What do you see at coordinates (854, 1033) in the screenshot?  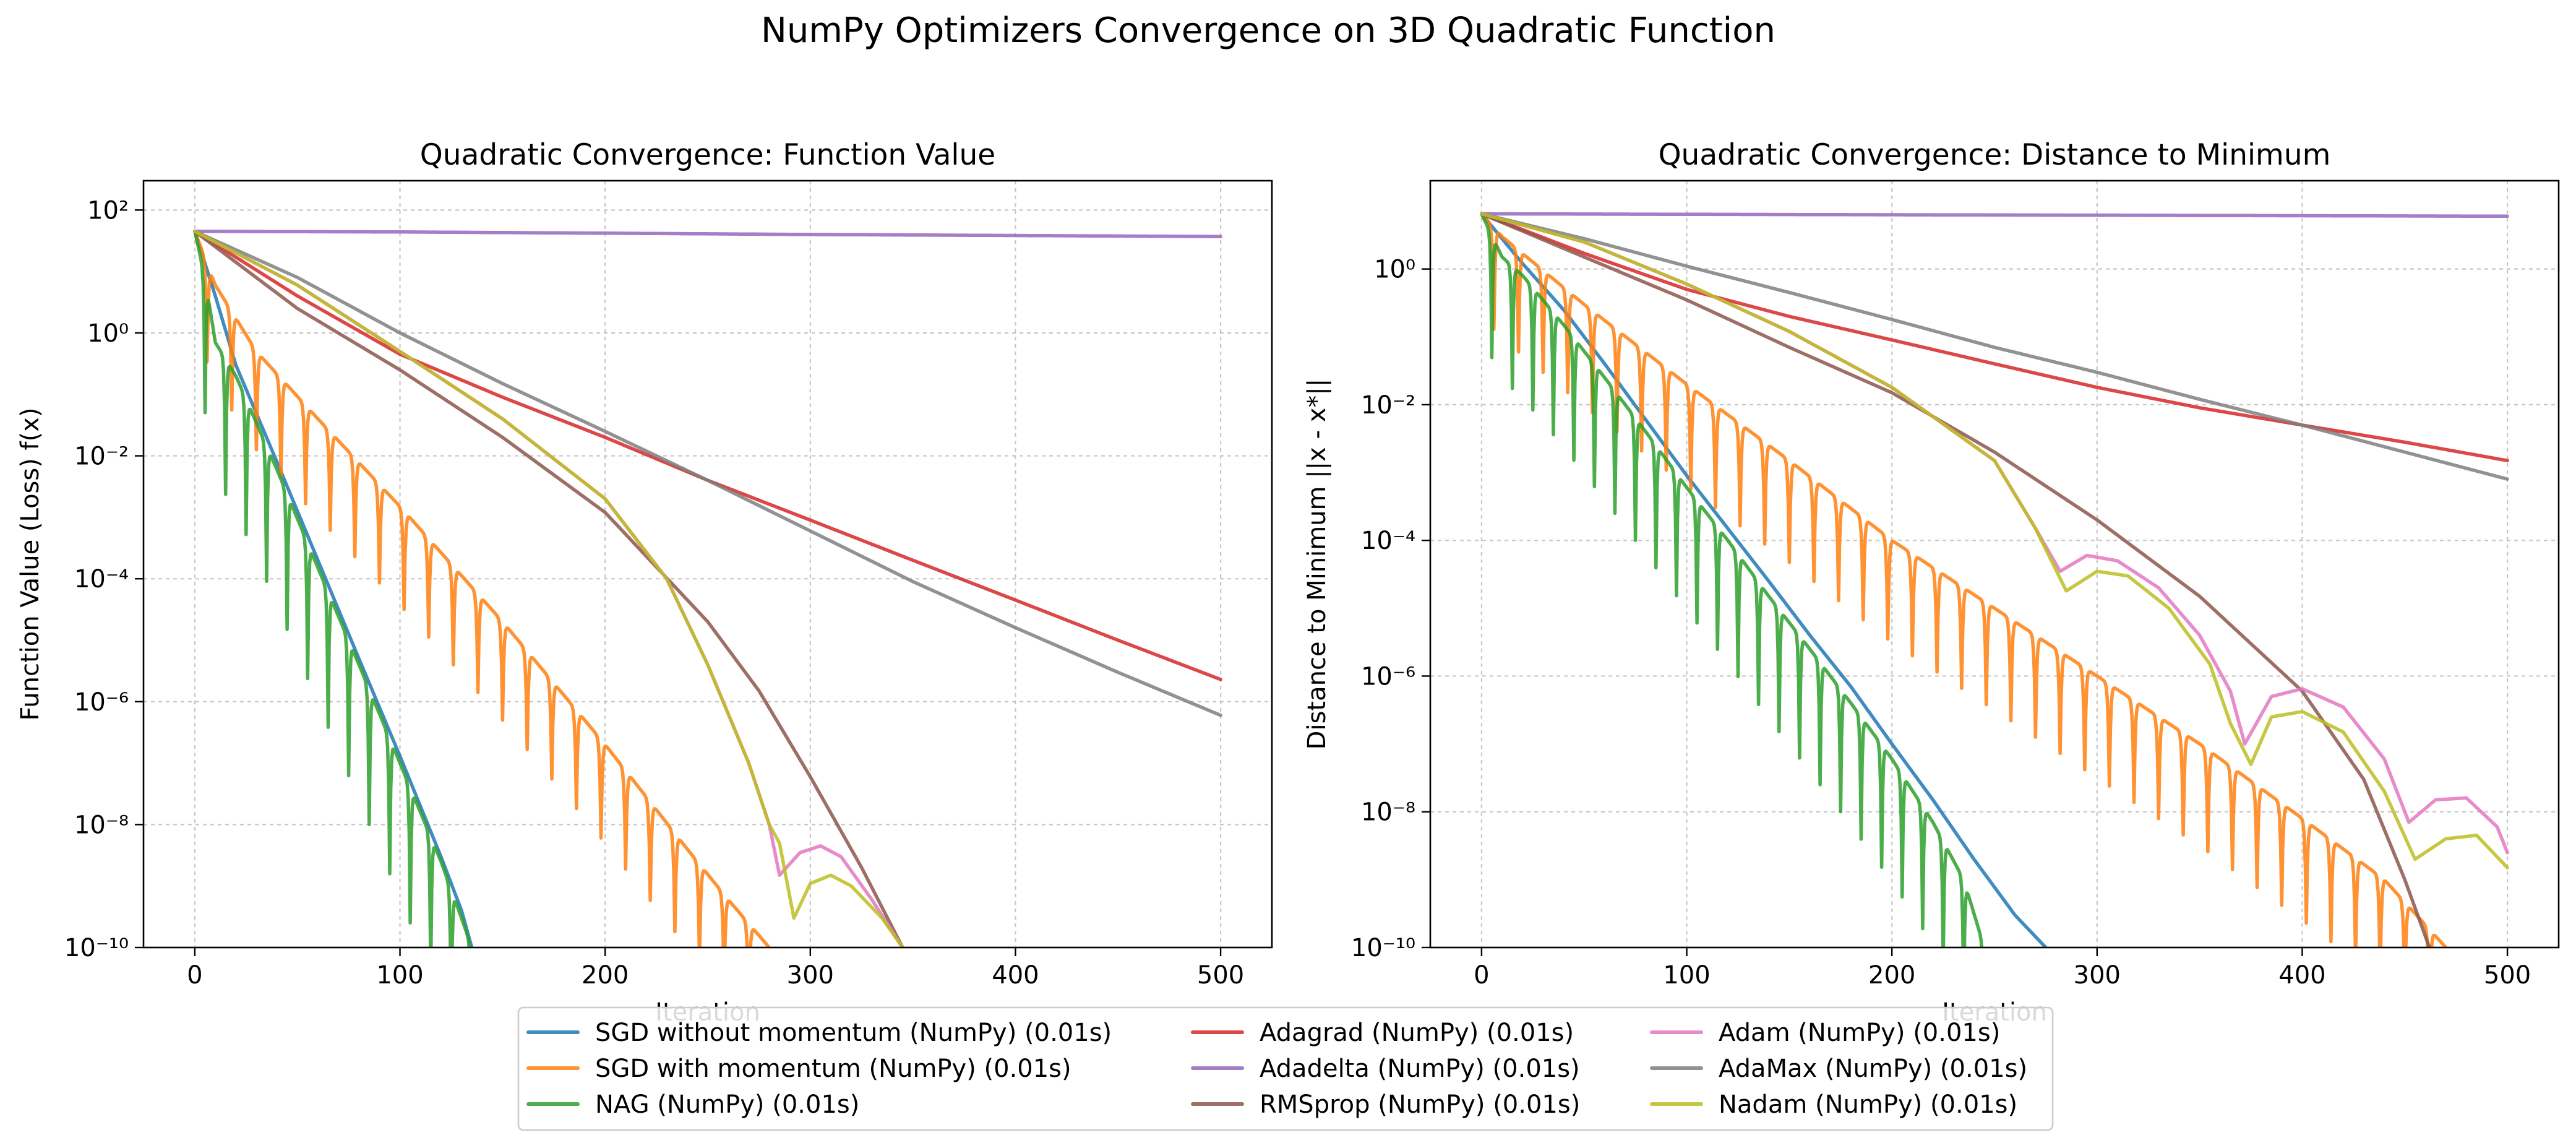 I see `legend-label: SGD without momentum (NumPy) (0.01s)` at bounding box center [854, 1033].